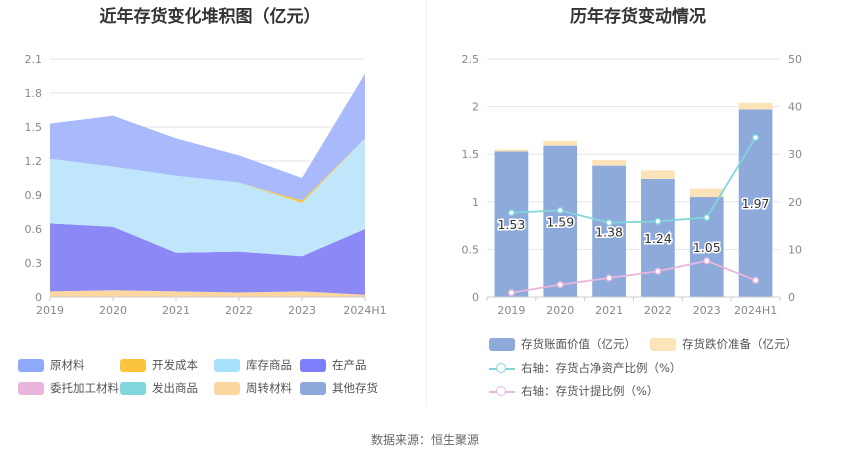 The width and height of the screenshot is (850, 459). What do you see at coordinates (34, 195) in the screenshot?
I see `left-y-tick-label: 0.9` at bounding box center [34, 195].